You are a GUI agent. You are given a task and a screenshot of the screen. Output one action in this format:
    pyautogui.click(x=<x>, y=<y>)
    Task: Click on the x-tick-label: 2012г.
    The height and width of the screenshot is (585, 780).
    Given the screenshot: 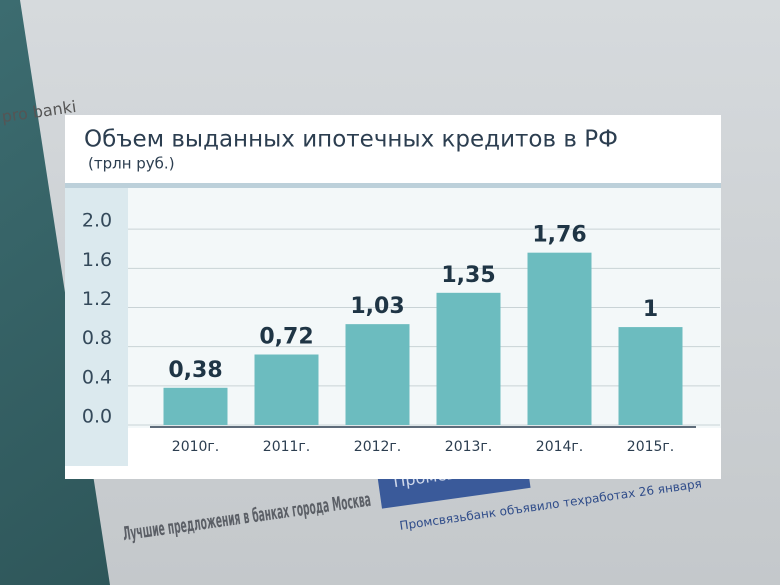 What is the action you would take?
    pyautogui.click(x=377, y=447)
    